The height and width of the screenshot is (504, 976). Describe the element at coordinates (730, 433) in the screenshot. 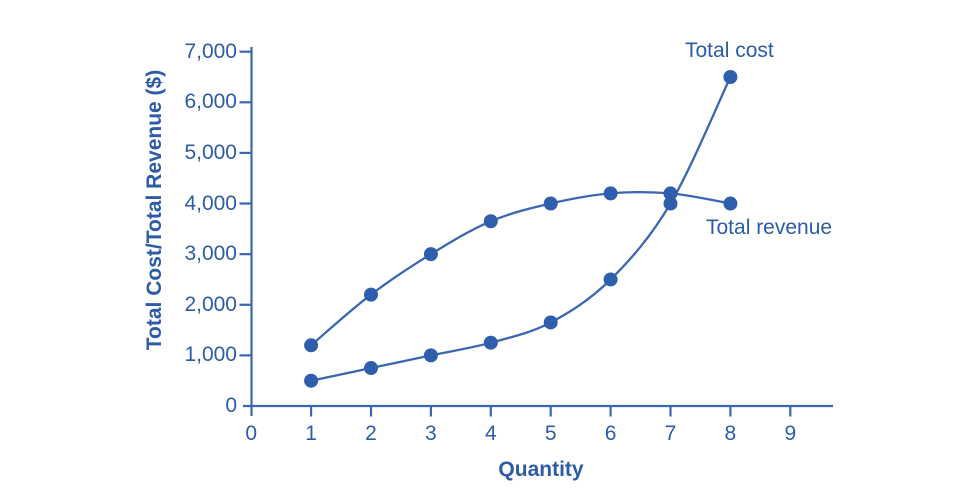

I see `x-tick-label: 8` at that location.